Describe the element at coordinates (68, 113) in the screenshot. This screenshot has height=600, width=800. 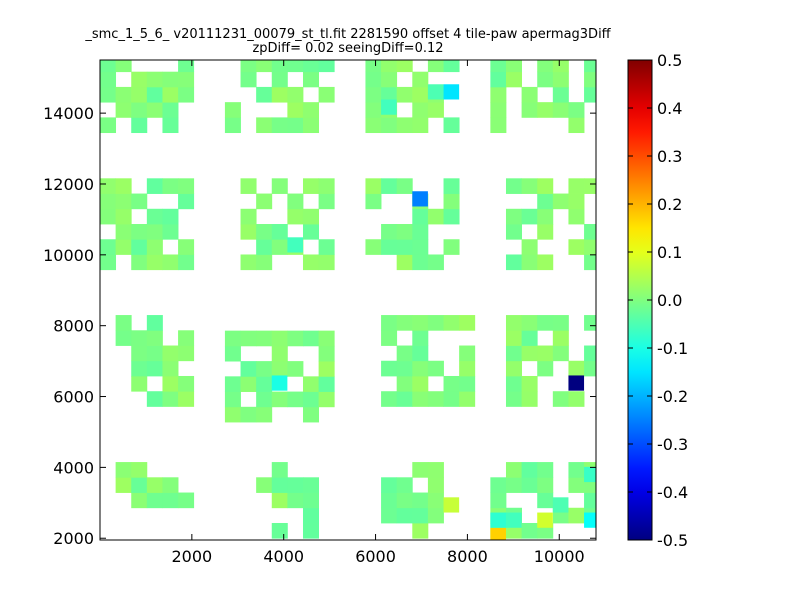
I see `y-tick-label: 14000` at that location.